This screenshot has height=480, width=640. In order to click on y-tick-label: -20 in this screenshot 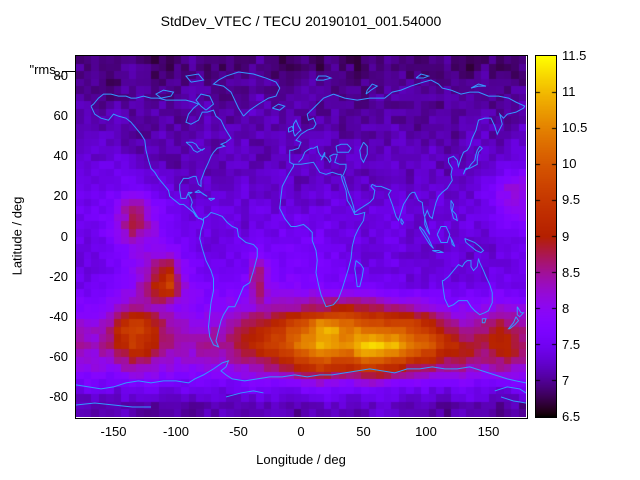, I will do `click(58, 276)`.